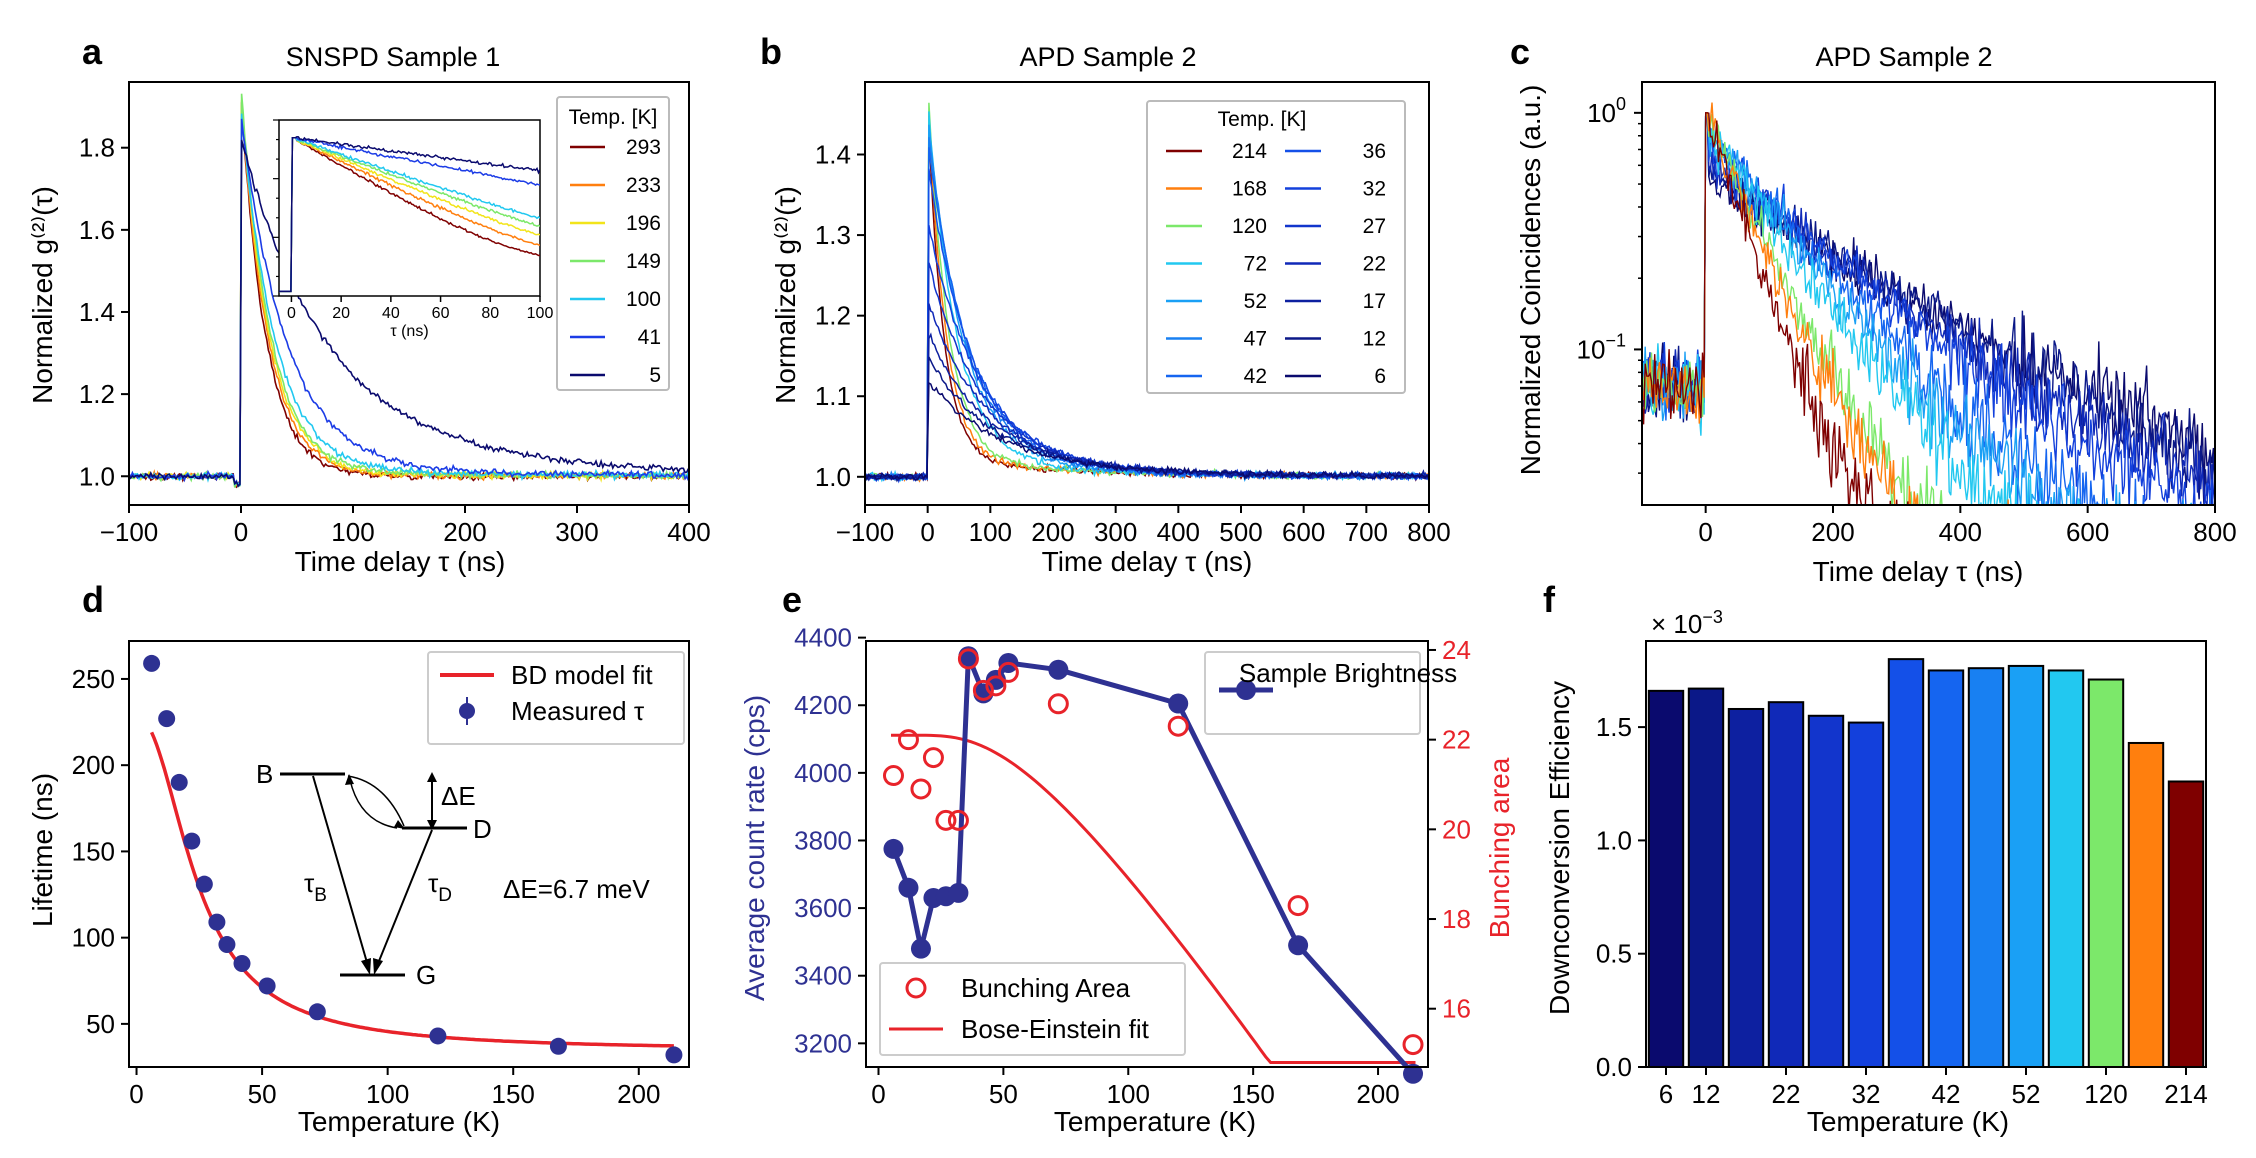  I want to click on chart-d-xtick-label: 0, so click(136, 1094).